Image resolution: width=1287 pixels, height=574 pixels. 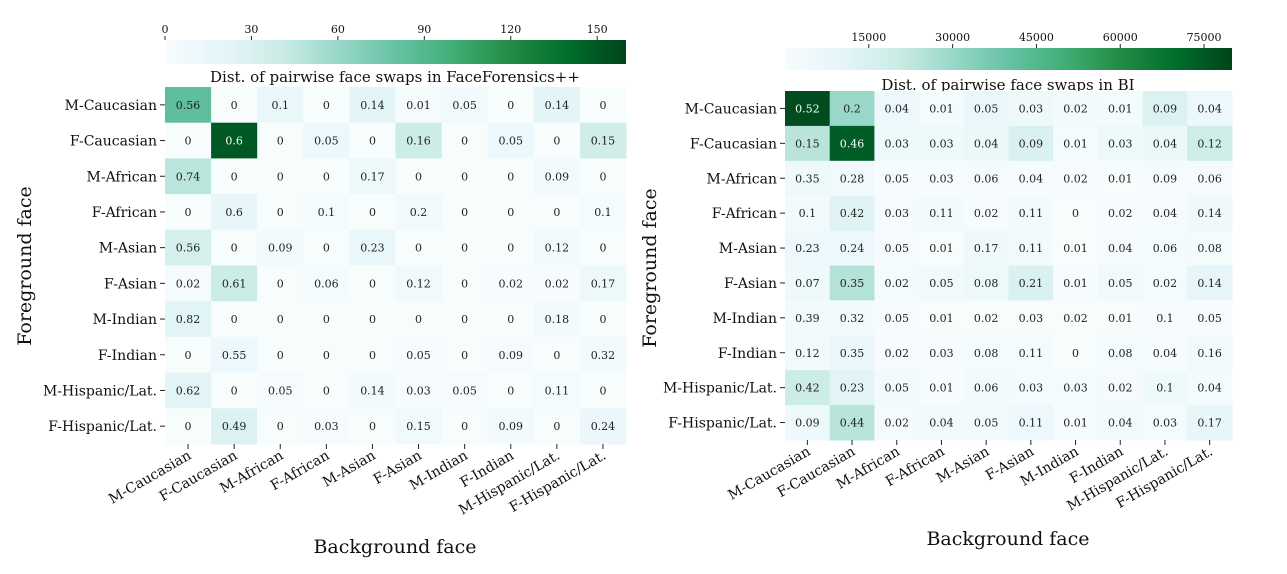 I want to click on cell-value-label: 0.39, so click(x=807, y=318).